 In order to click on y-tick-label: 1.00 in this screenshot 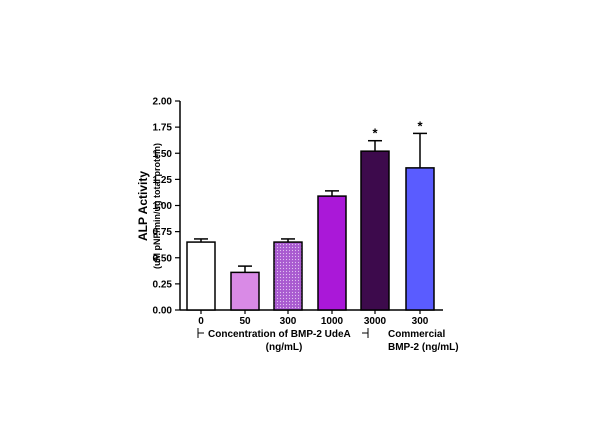, I will do `click(163, 206)`.